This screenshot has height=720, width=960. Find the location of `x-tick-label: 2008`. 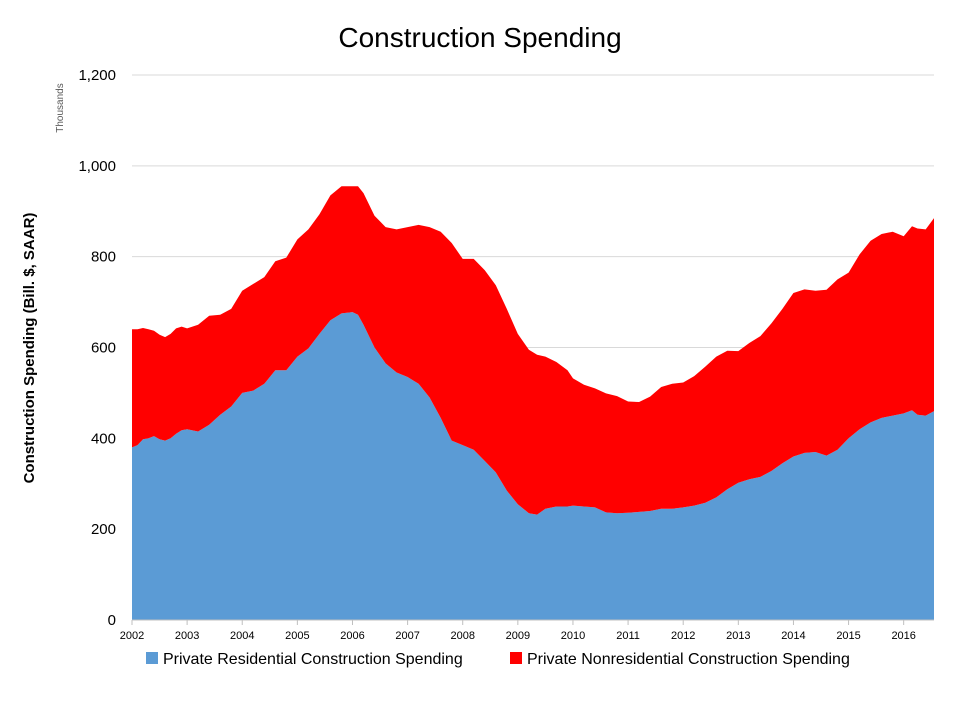

x-tick-label: 2008 is located at coordinates (462, 636).